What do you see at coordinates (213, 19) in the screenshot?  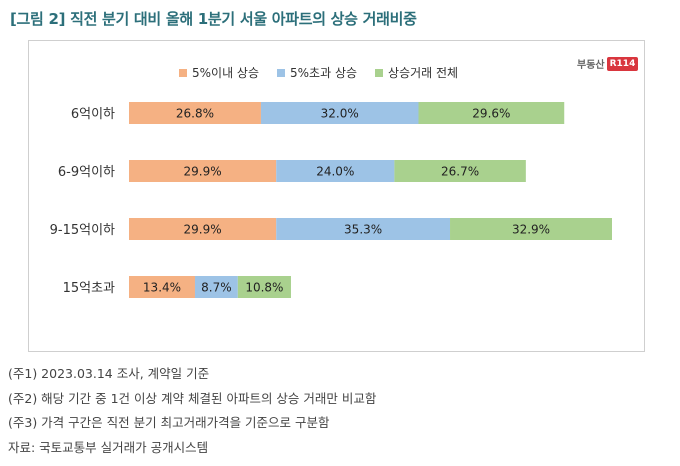 I see `chart-title: [그림 2] 직전 분기 대비 올해 1분기 서울 아파트의 상승 거래비중` at bounding box center [213, 19].